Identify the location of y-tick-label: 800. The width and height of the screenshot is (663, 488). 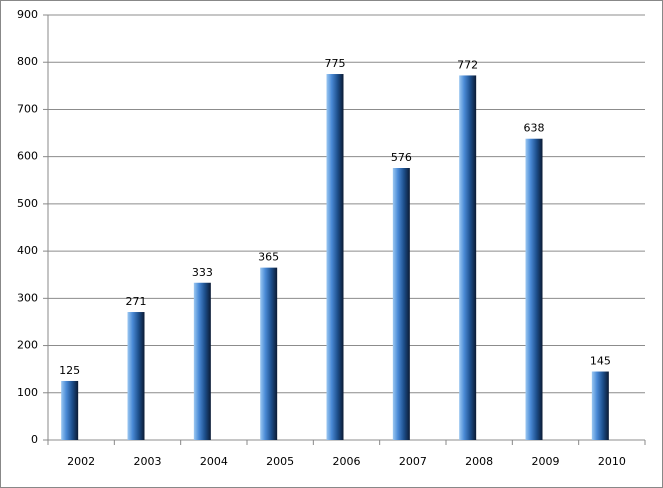
(27, 61).